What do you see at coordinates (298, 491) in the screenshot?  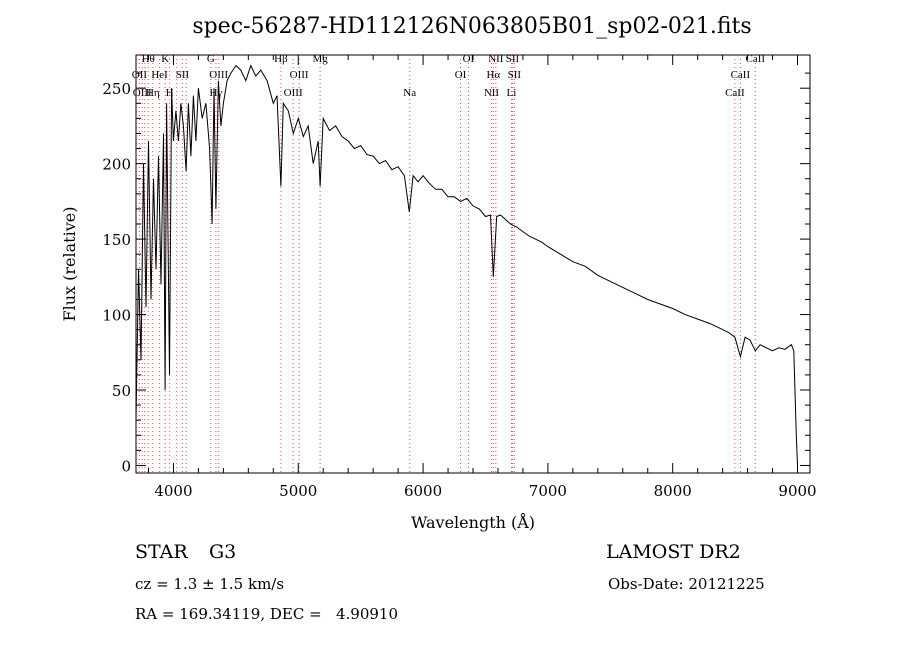 I see `x-tick-label: 5000` at bounding box center [298, 491].